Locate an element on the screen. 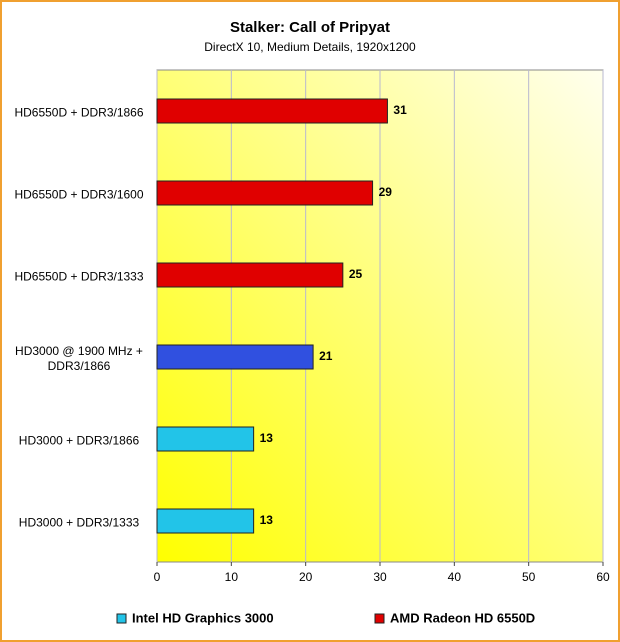  chart-title: Stalker: Call of Pripyat is located at coordinates (310, 27).